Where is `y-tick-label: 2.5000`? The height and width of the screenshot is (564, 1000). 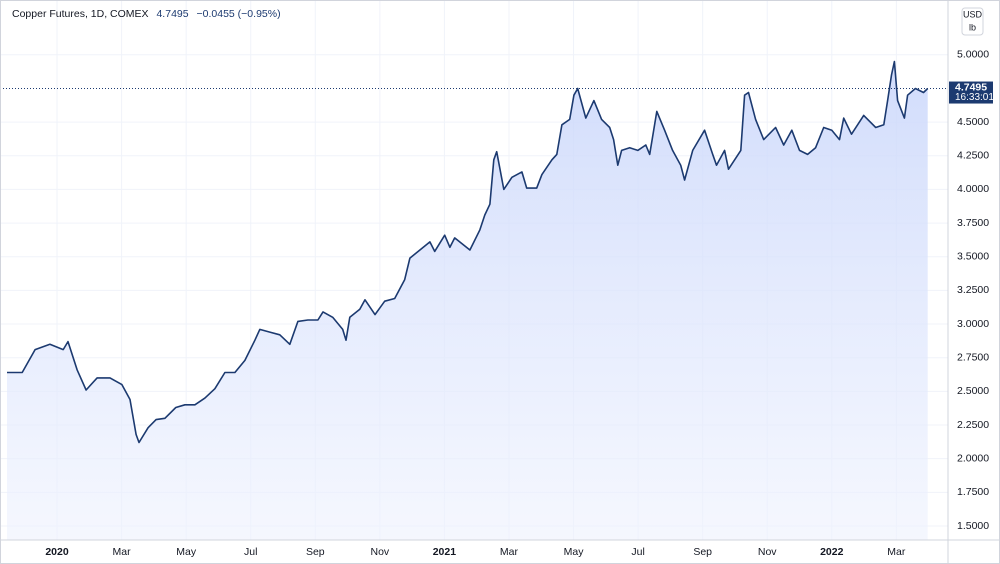
y-tick-label: 2.5000 is located at coordinates (973, 391).